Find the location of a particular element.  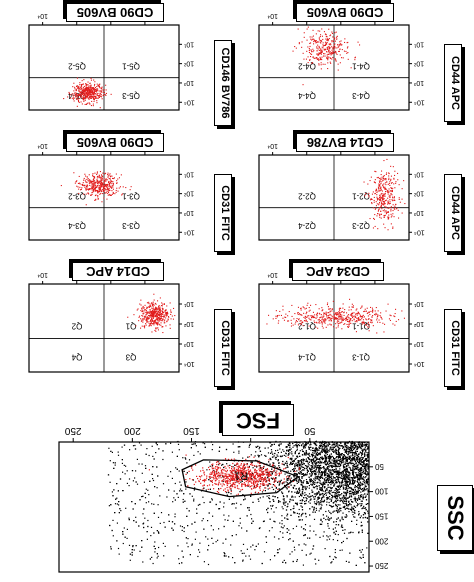

y-tick-label-4: 250 is located at coordinates (381, 565).